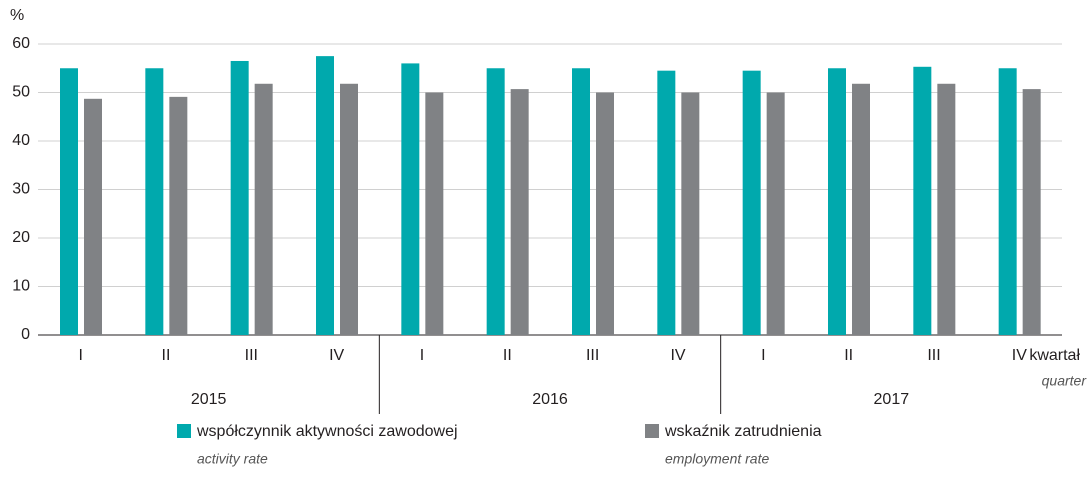 This screenshot has height=497, width=1089. What do you see at coordinates (232, 459) in the screenshot?
I see `legend-label-en: activity rate` at bounding box center [232, 459].